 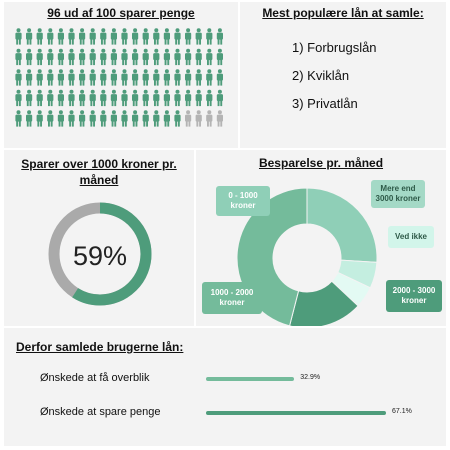 I want to click on bar, so click(x=296, y=413).